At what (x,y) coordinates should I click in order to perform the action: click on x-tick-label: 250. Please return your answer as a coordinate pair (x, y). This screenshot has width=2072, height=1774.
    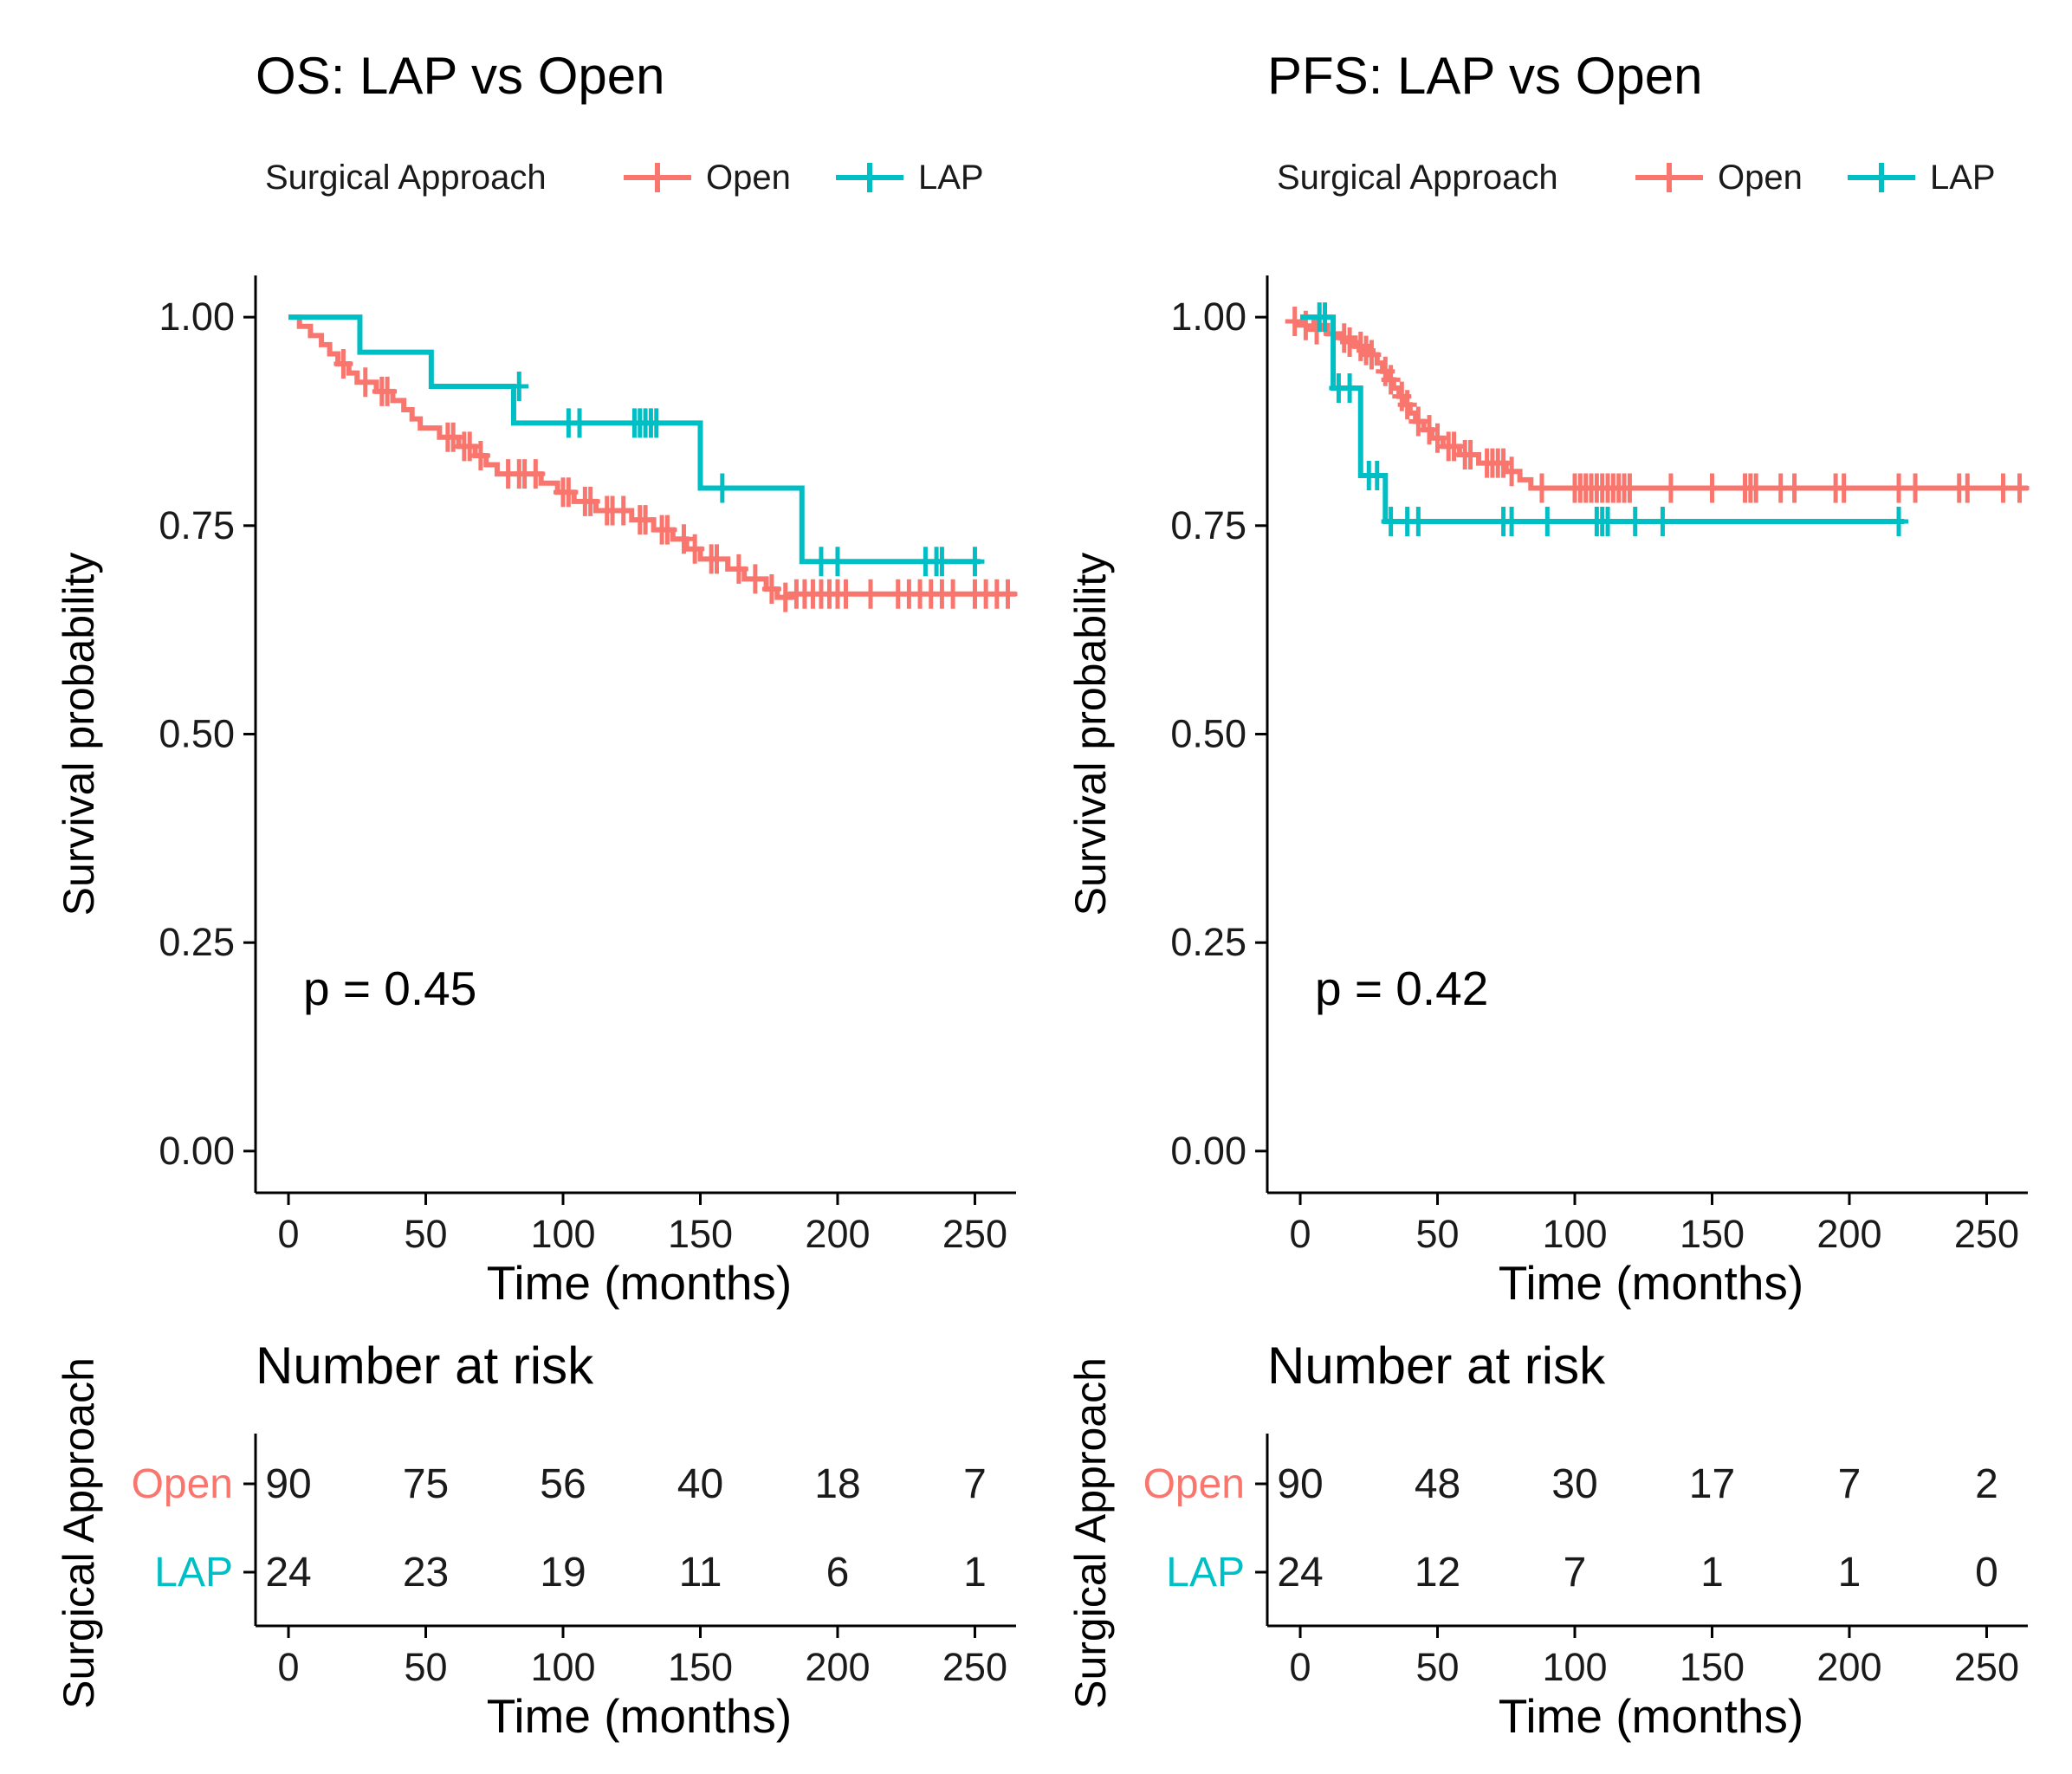
    Looking at the image, I should click on (1986, 1234).